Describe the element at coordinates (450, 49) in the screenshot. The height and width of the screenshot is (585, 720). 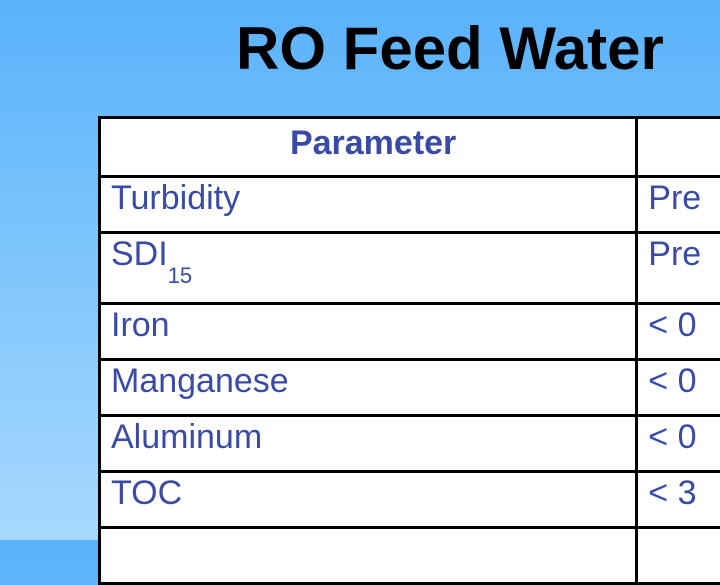
I see `slide-title: RO Feed Water` at that location.